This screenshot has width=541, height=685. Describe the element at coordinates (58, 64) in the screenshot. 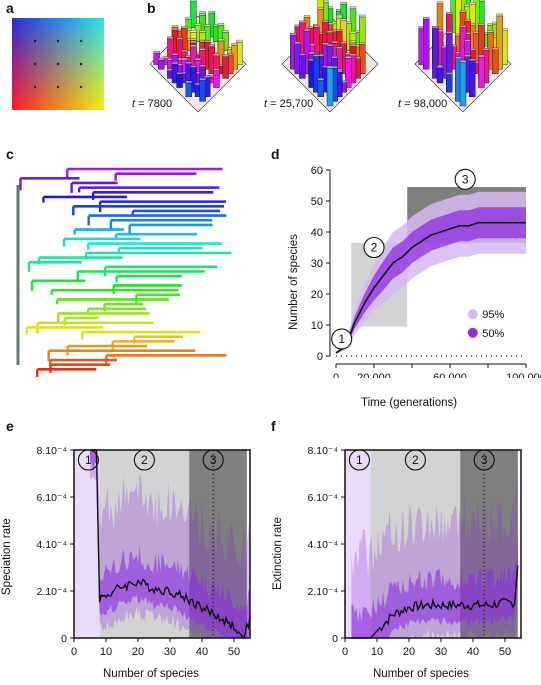

I see `color-gradient-map` at that location.